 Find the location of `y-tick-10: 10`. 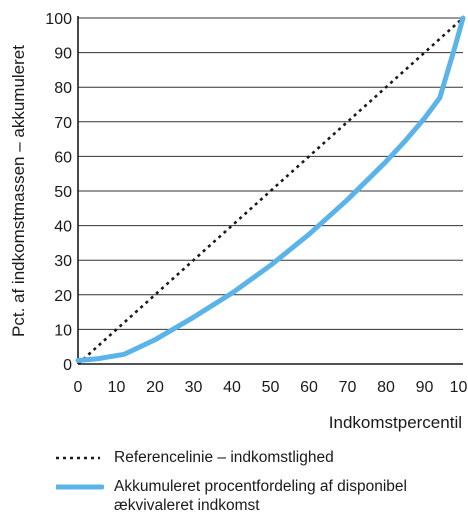

y-tick-10: 10 is located at coordinates (63, 330).